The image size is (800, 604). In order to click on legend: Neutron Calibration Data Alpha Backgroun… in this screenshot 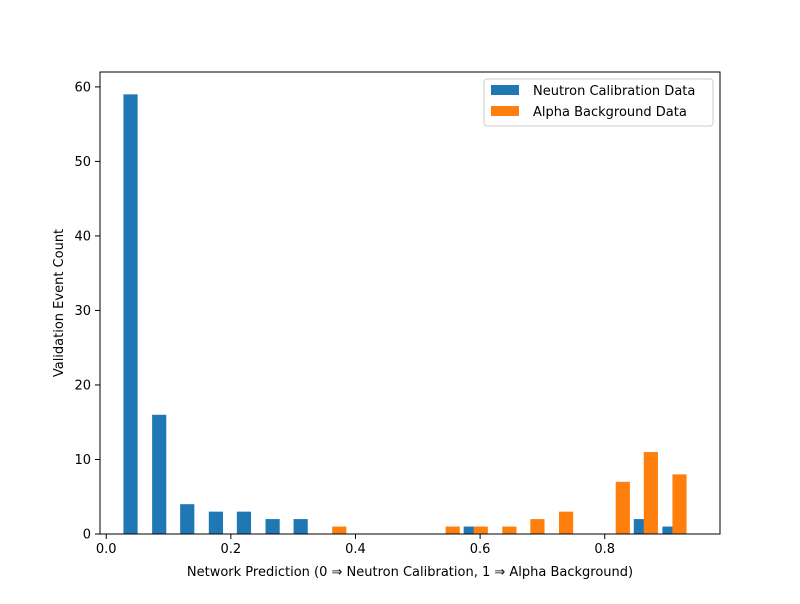, I will do `click(598, 102)`.